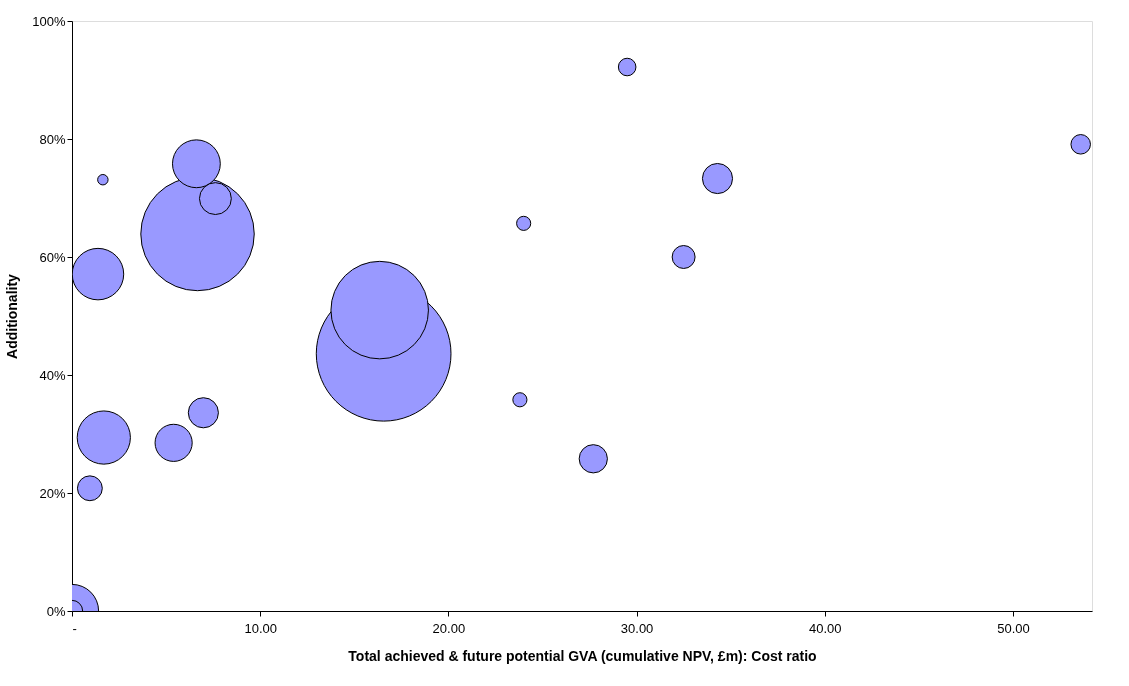 This screenshot has width=1129, height=686. What do you see at coordinates (1013, 628) in the screenshot?
I see `x-tick-label: 50.00` at bounding box center [1013, 628].